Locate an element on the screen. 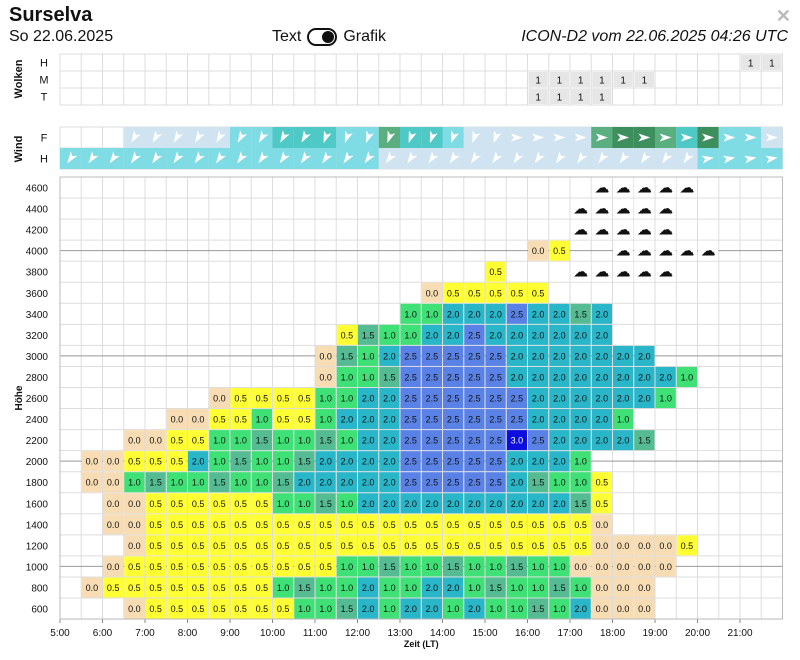  cloud-cover-value: 1 is located at coordinates (772, 64).